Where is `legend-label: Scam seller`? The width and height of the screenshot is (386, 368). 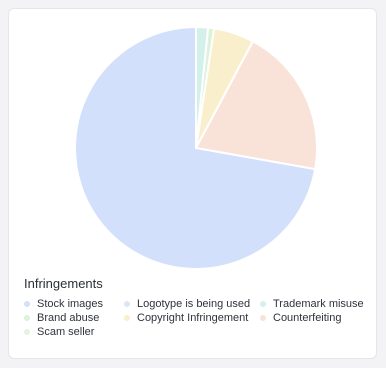 legend-label: Scam seller is located at coordinates (66, 332).